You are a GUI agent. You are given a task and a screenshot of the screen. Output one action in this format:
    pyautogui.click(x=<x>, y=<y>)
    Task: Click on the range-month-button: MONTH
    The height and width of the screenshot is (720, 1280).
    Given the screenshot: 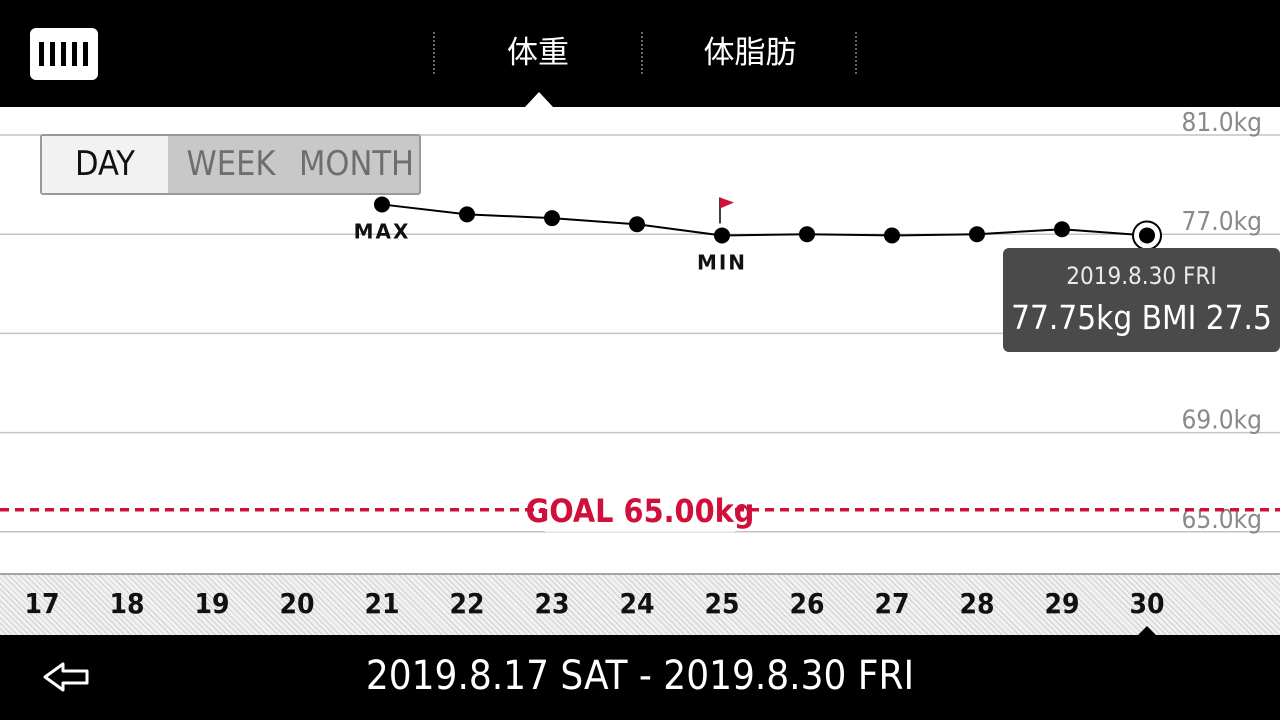 What is the action you would take?
    pyautogui.click(x=356, y=164)
    